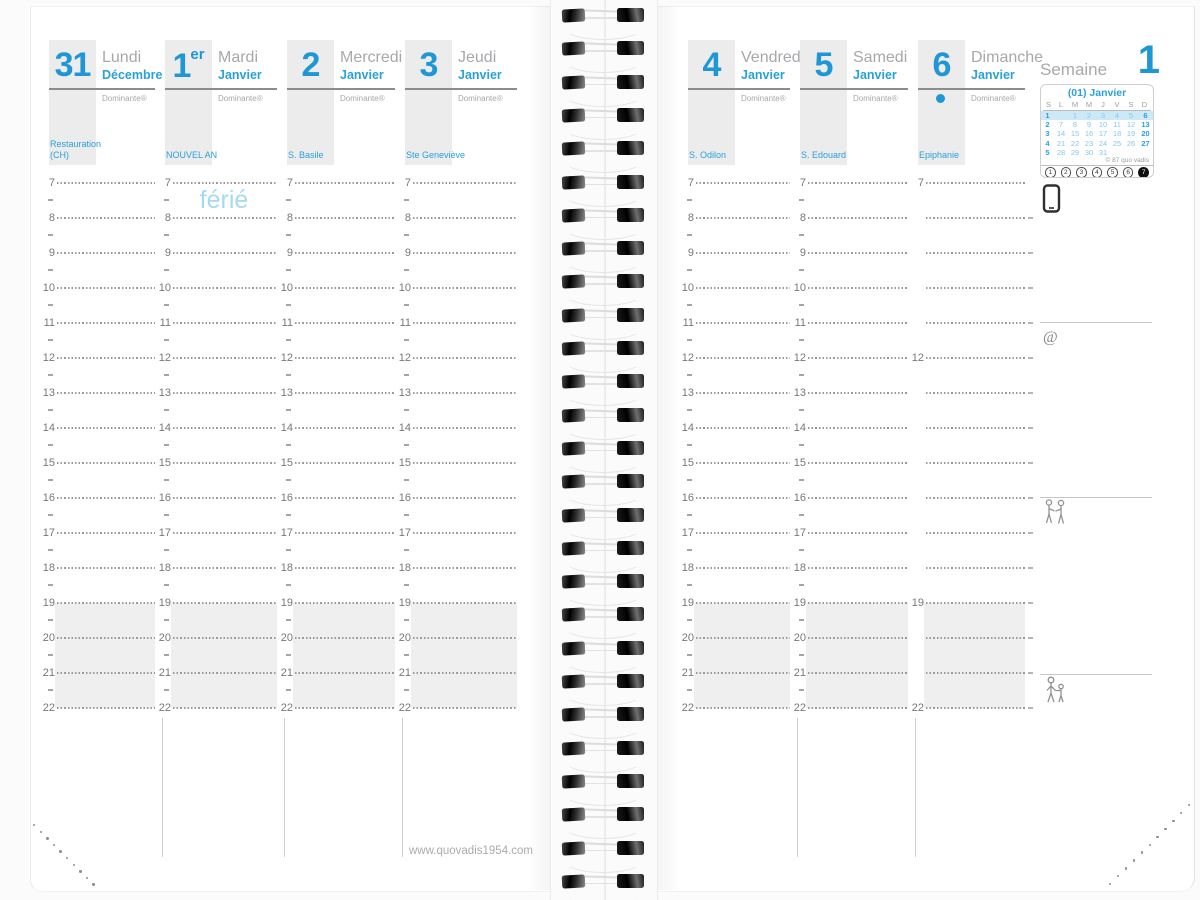  I want to click on hour-label: 12, so click(917, 358).